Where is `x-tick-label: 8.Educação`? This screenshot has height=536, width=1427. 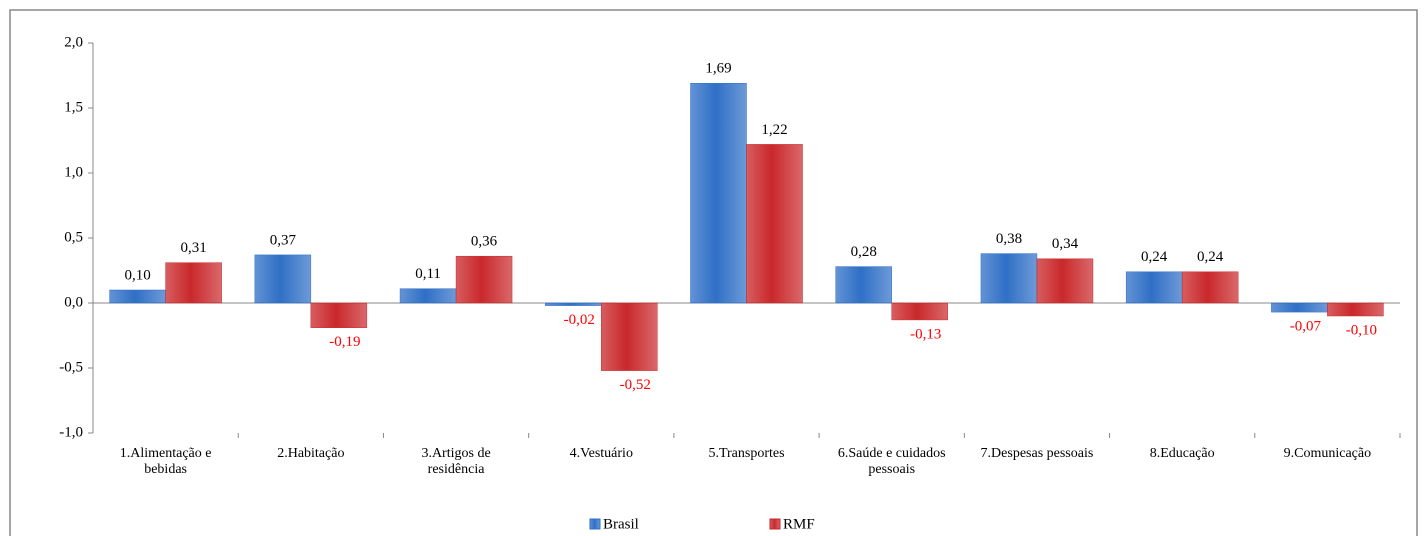
x-tick-label: 8.Educação is located at coordinates (1182, 453).